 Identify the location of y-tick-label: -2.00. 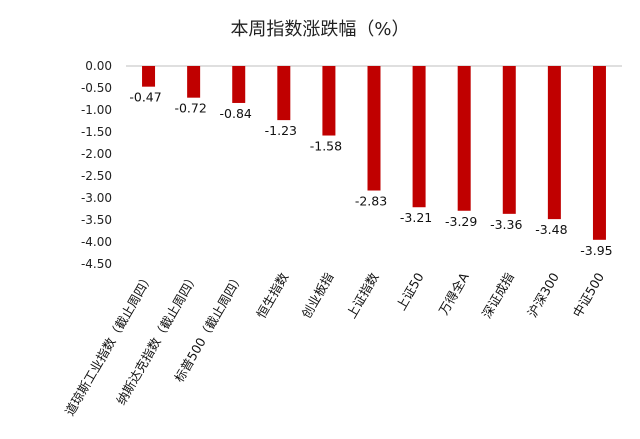
(96, 154).